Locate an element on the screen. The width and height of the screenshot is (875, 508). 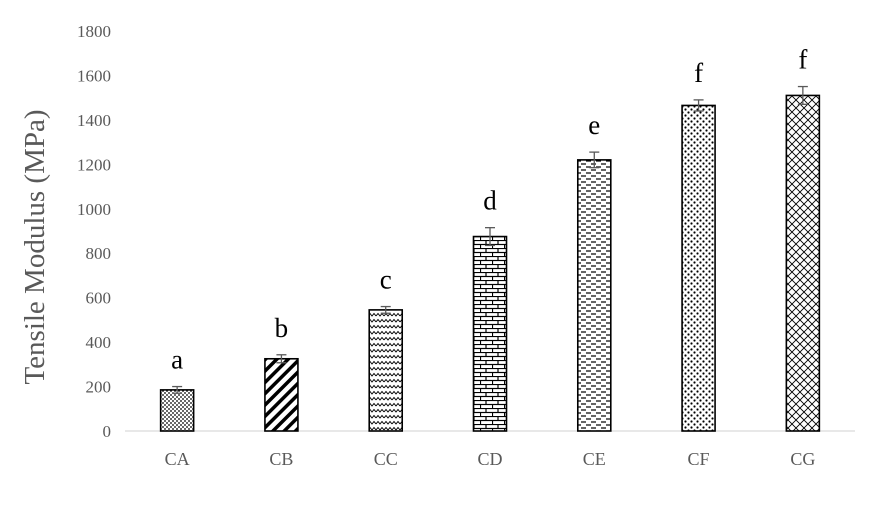
y-tick-label: 1000 is located at coordinates (94, 209).